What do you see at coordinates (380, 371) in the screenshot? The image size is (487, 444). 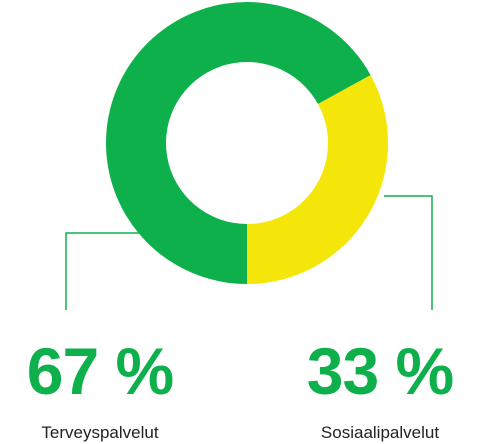 I see `value-label: 33 %` at bounding box center [380, 371].